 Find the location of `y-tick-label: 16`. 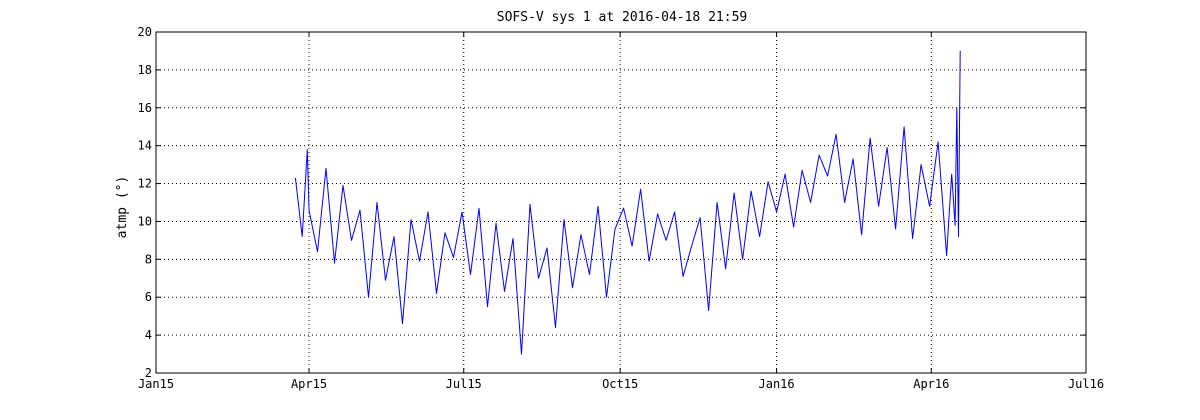

y-tick-label: 16 is located at coordinates (145, 108).